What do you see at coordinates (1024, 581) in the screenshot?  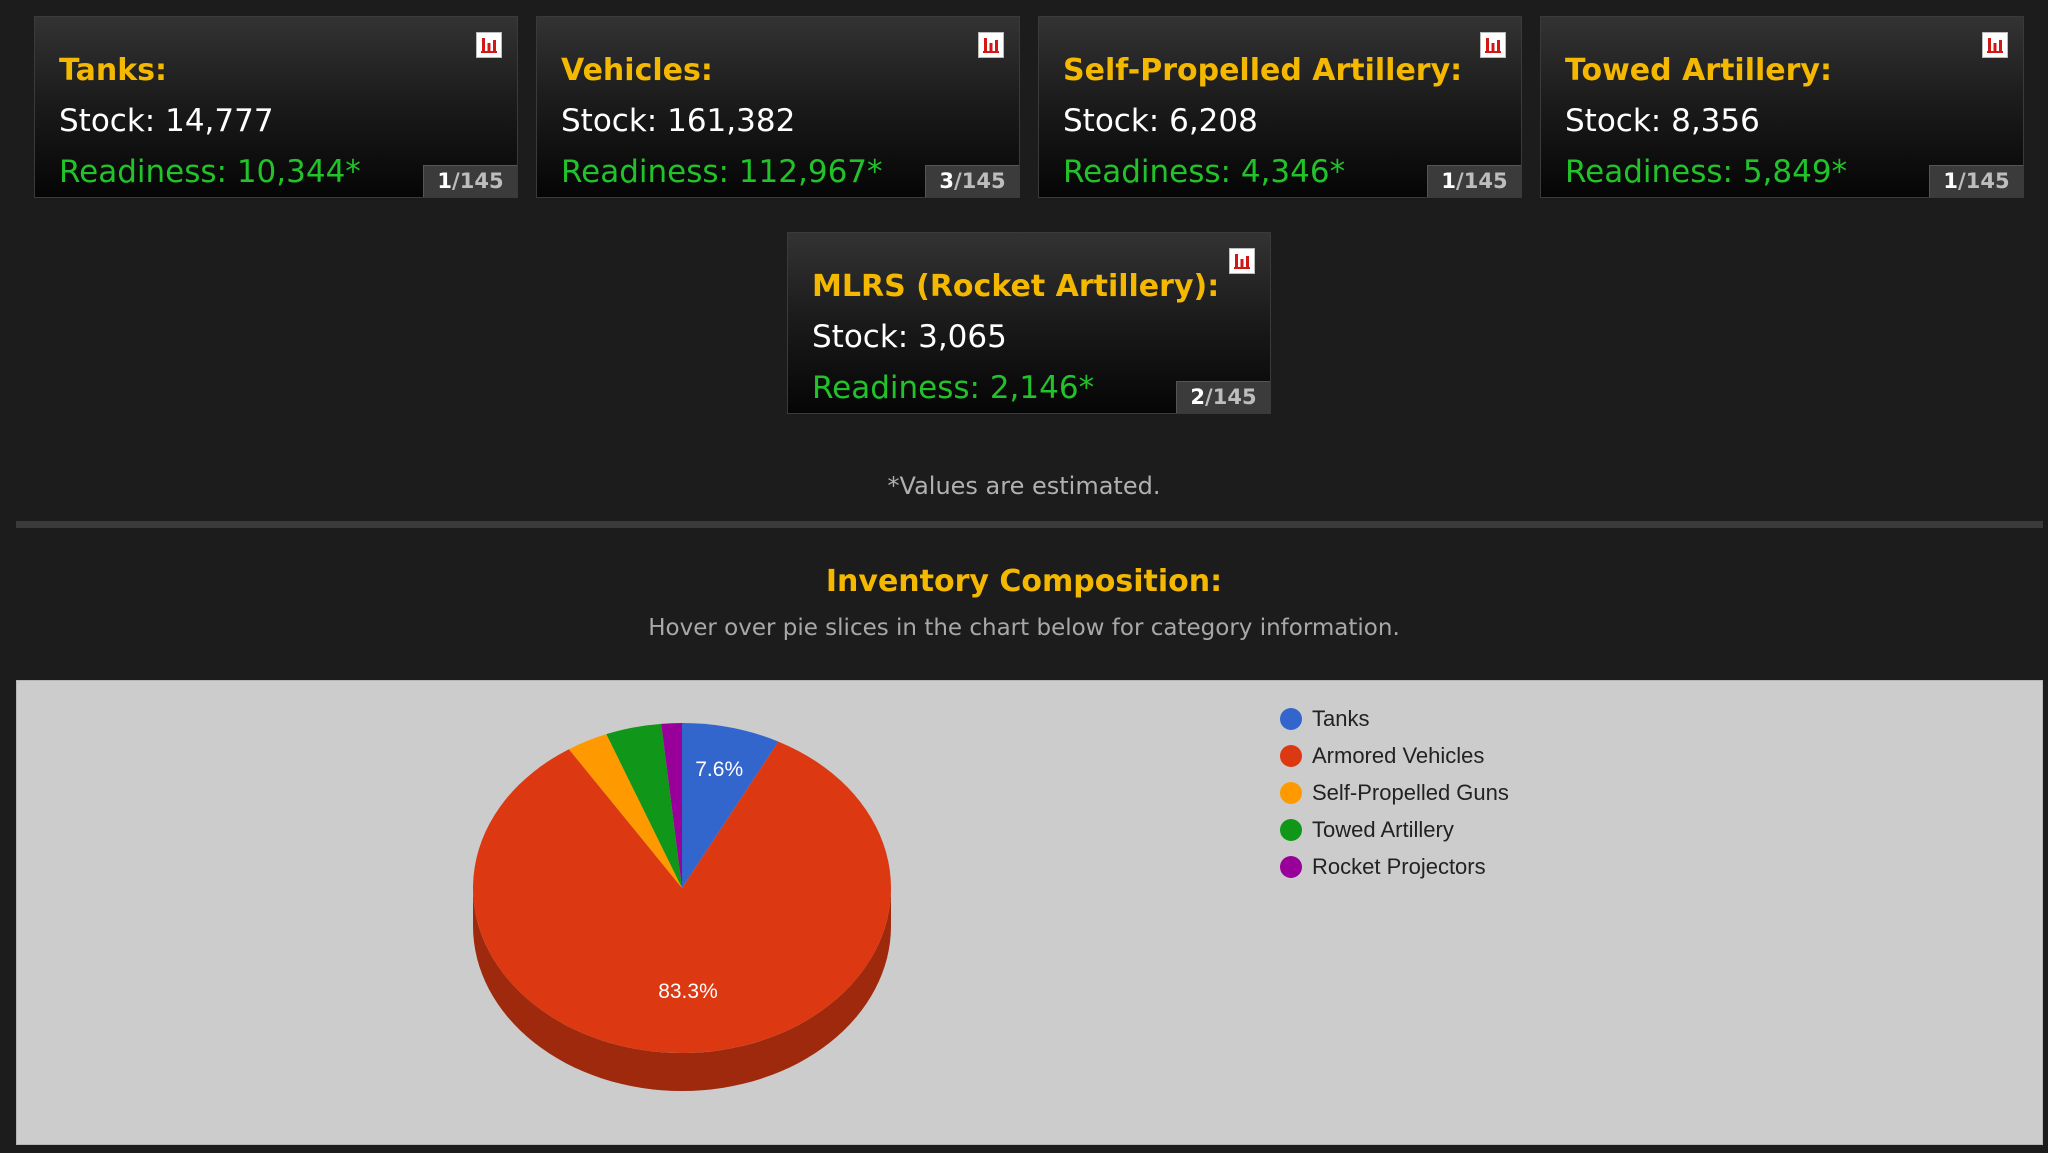 I see `section-title: Inventory Composition:` at bounding box center [1024, 581].